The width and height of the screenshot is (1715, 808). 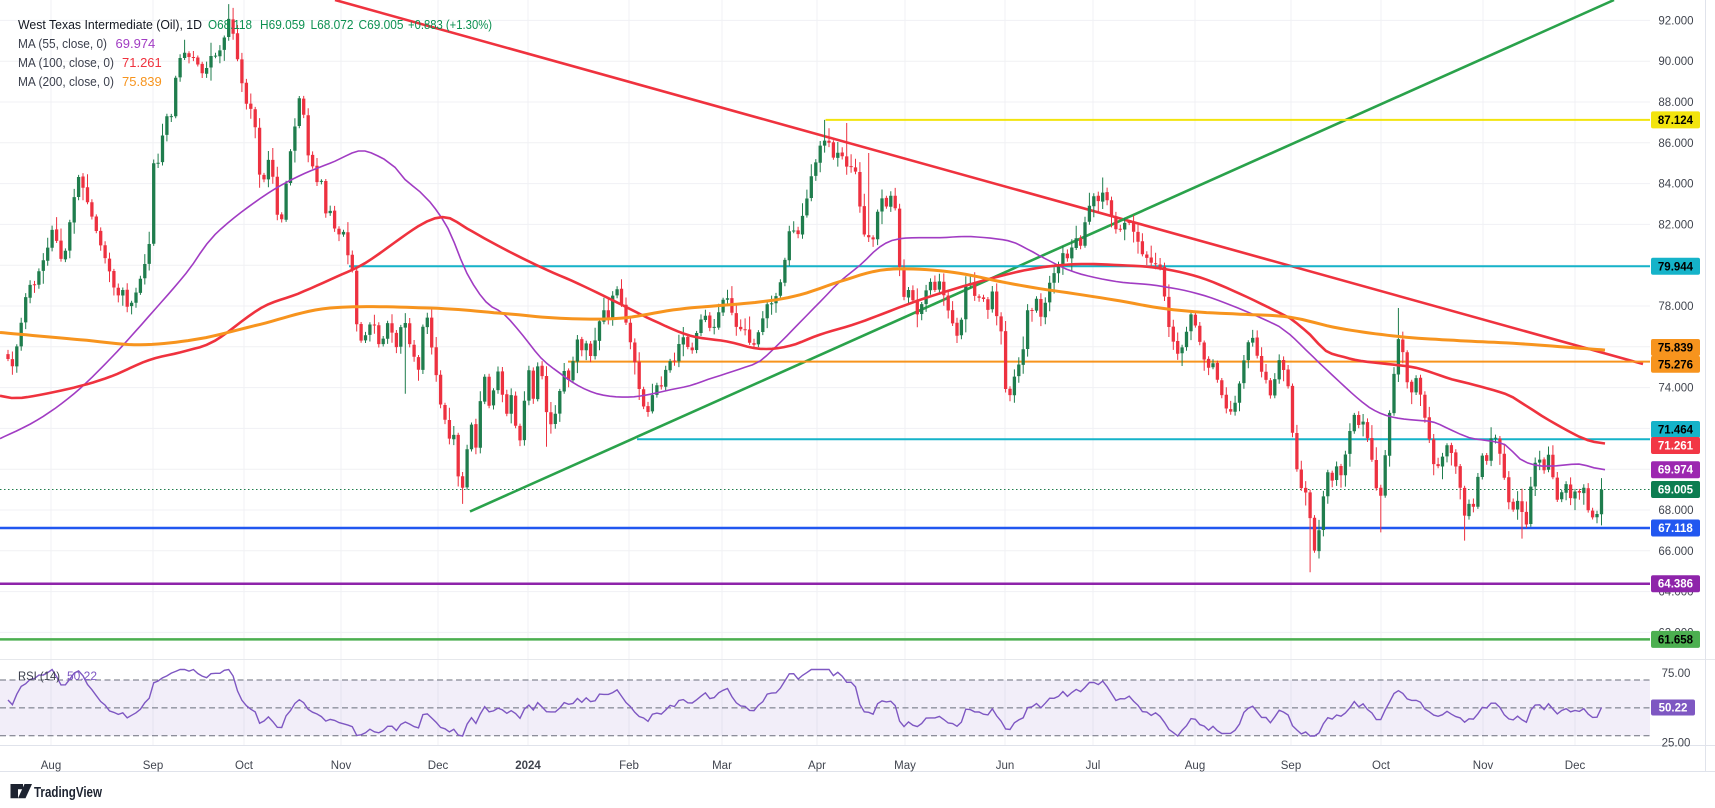 What do you see at coordinates (1675, 185) in the screenshot?
I see `svg-text: 84.000` at bounding box center [1675, 185].